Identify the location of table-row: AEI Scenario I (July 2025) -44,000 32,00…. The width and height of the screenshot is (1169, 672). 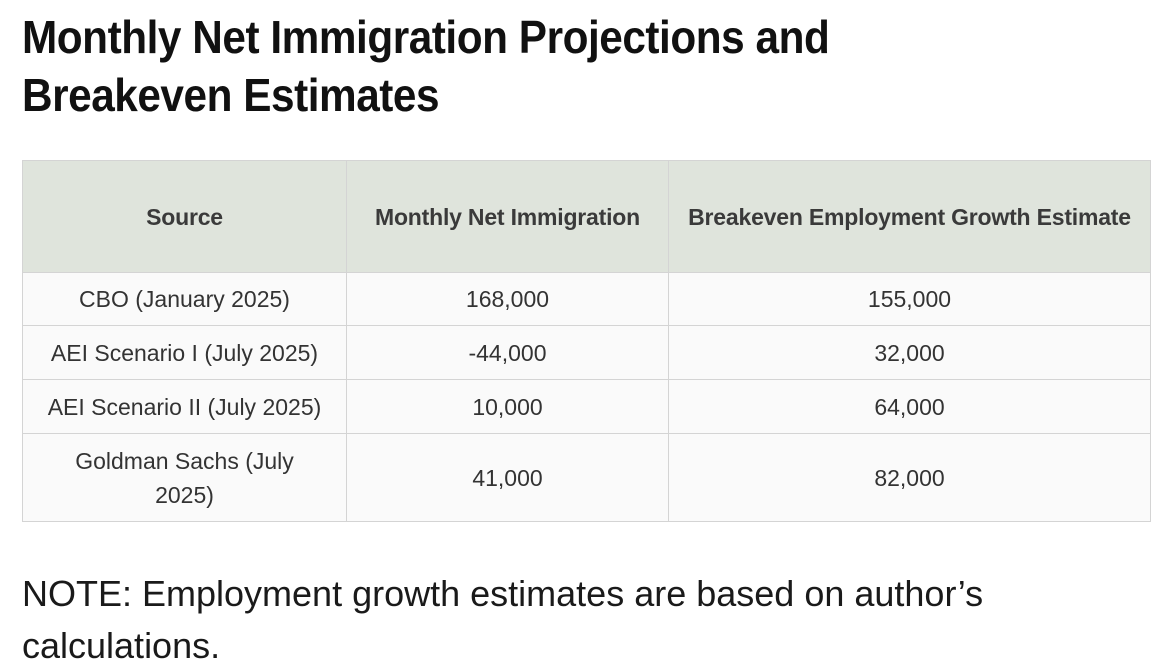
(586, 352).